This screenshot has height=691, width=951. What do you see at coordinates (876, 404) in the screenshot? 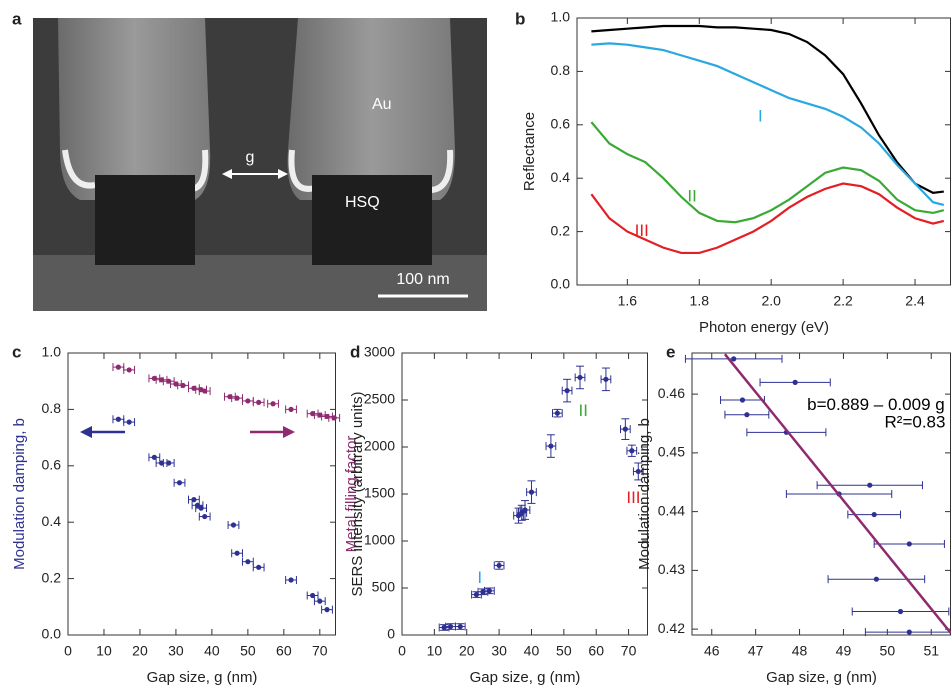
I see `annotation: b=0.889 – 0.009 g` at bounding box center [876, 404].